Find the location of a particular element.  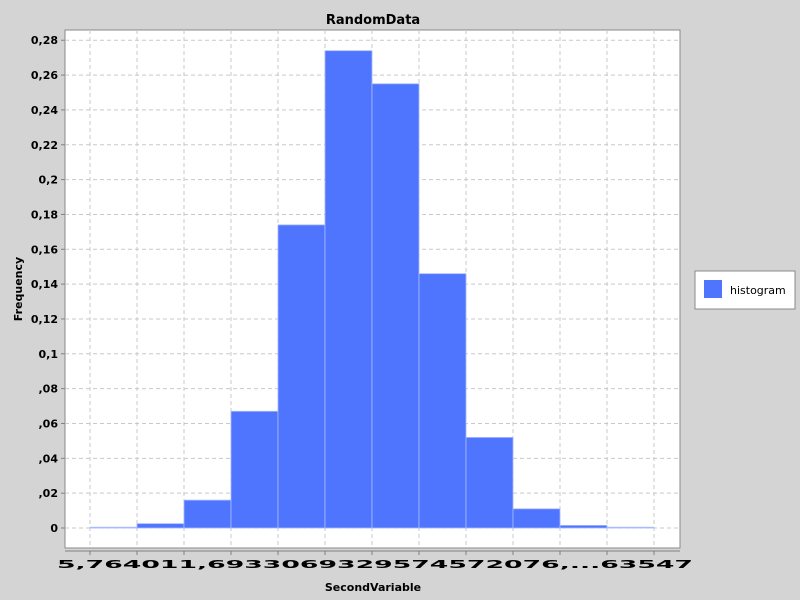

legend-label: histogram is located at coordinates (758, 290).